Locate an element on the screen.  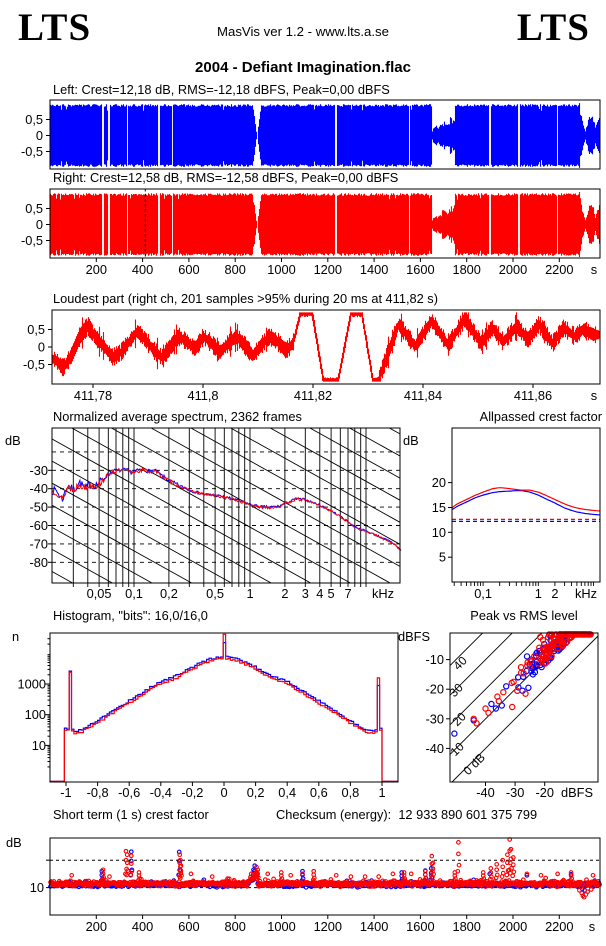
tick-label: 0,2 is located at coordinates (169, 593).